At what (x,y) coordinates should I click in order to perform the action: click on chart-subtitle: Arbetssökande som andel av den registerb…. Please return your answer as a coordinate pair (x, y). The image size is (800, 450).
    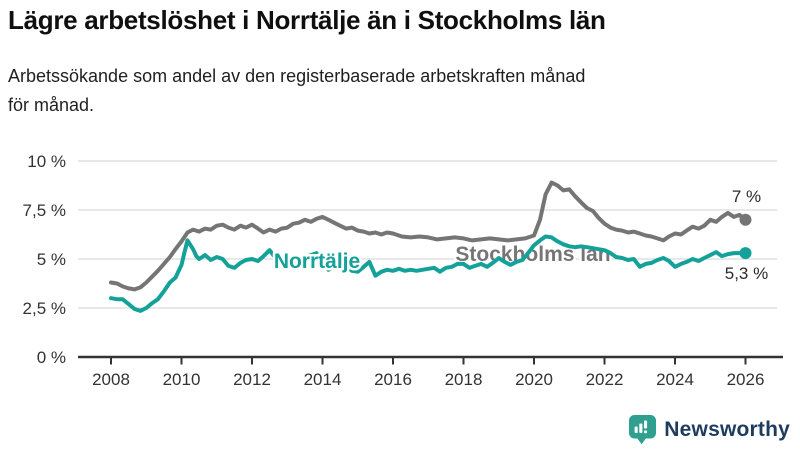
    Looking at the image, I should click on (400, 91).